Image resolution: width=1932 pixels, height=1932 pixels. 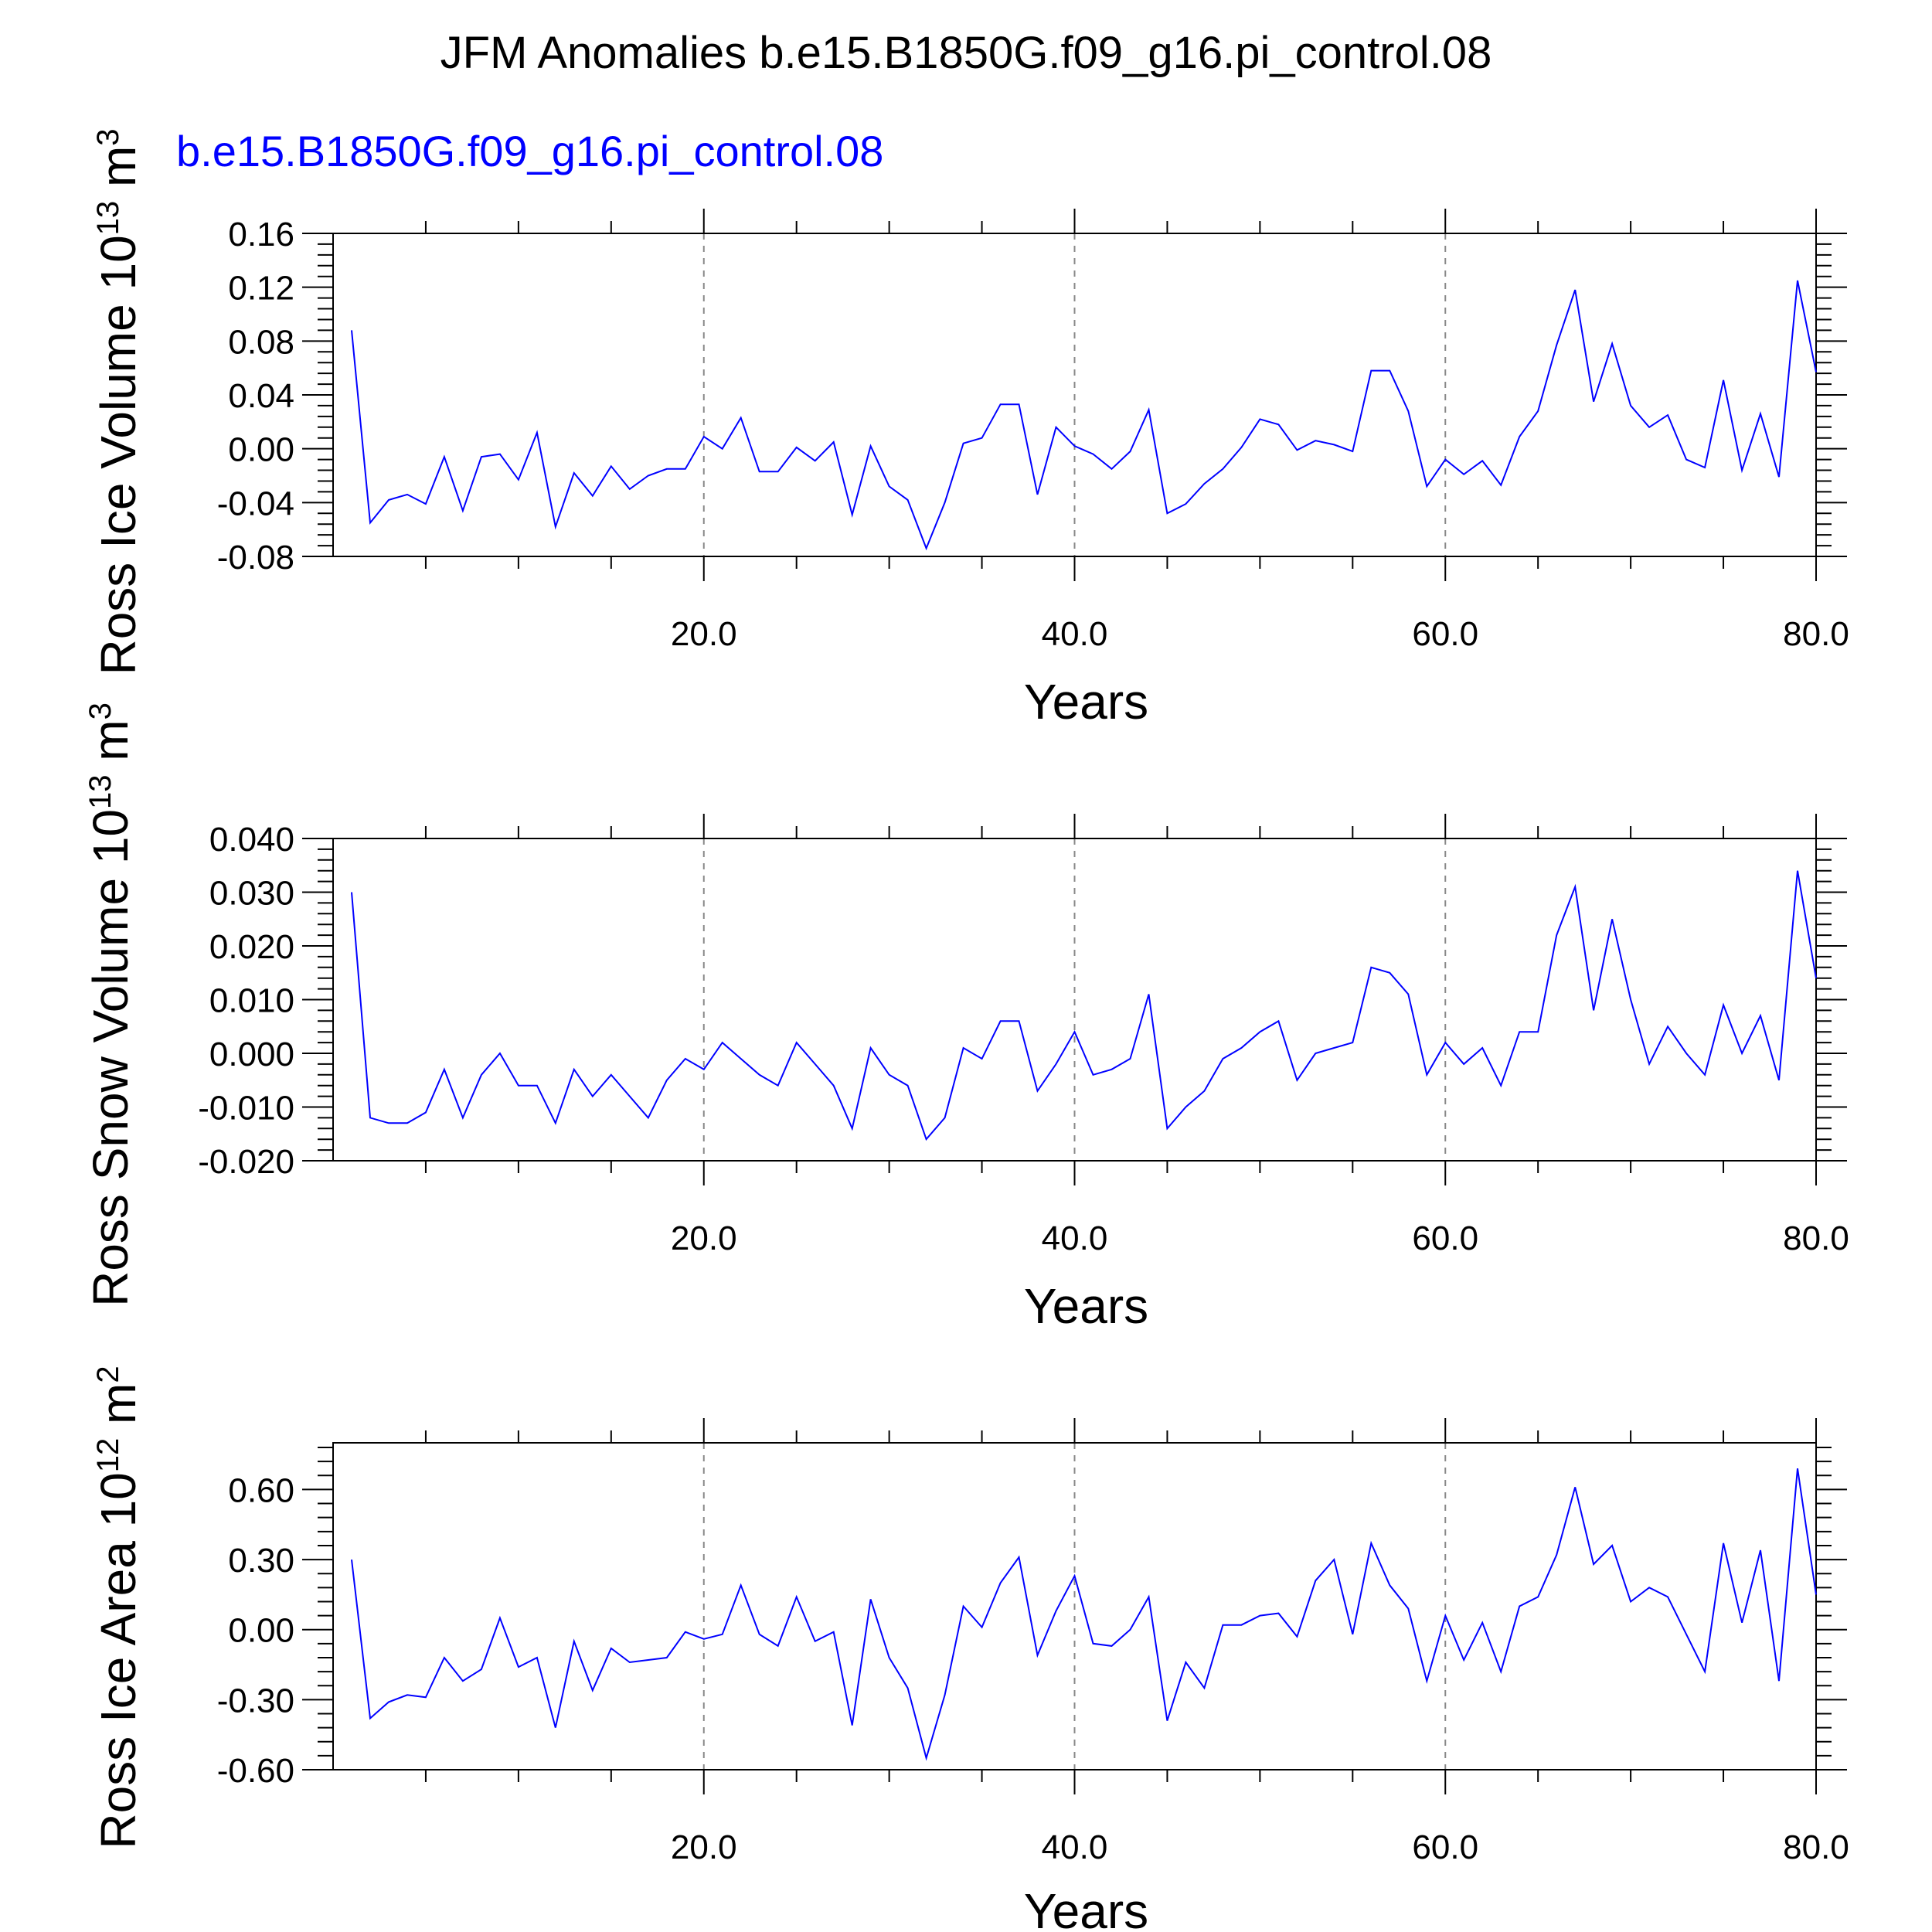 What do you see at coordinates (246, 1109) in the screenshot?
I see `y-tick-label: -0.010` at bounding box center [246, 1109].